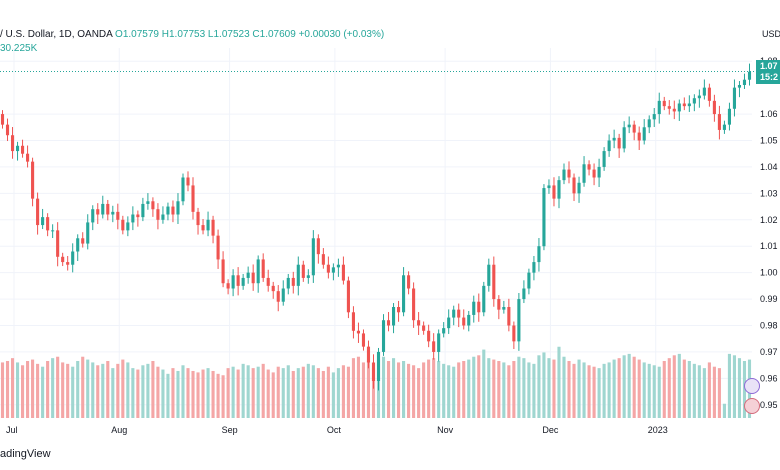 The image size is (780, 470). I want to click on currency-label: USD, so click(771, 34).